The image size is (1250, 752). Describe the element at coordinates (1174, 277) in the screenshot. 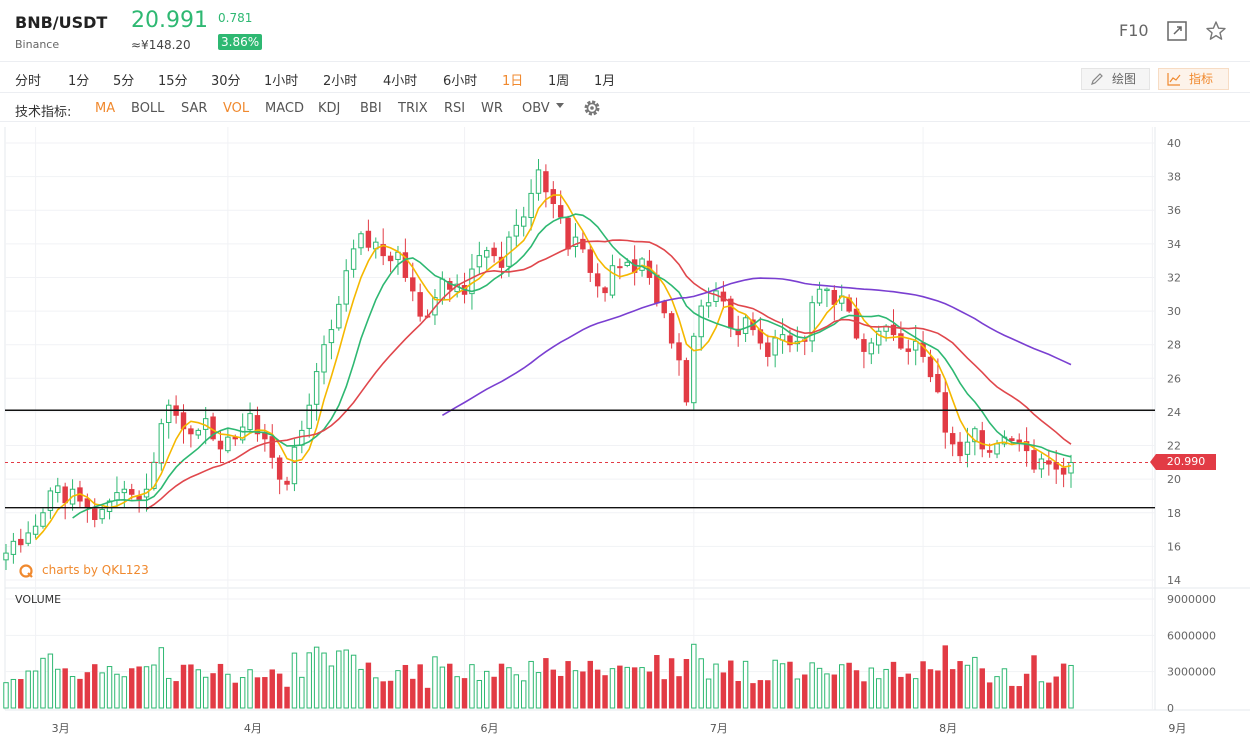

I see `price-tick-label: 32` at that location.